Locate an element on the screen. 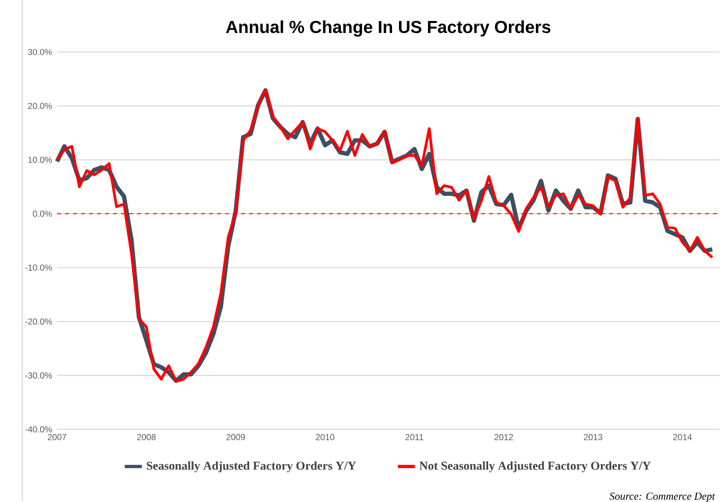 The width and height of the screenshot is (723, 502). x-tick-label: 2010 is located at coordinates (325, 437).